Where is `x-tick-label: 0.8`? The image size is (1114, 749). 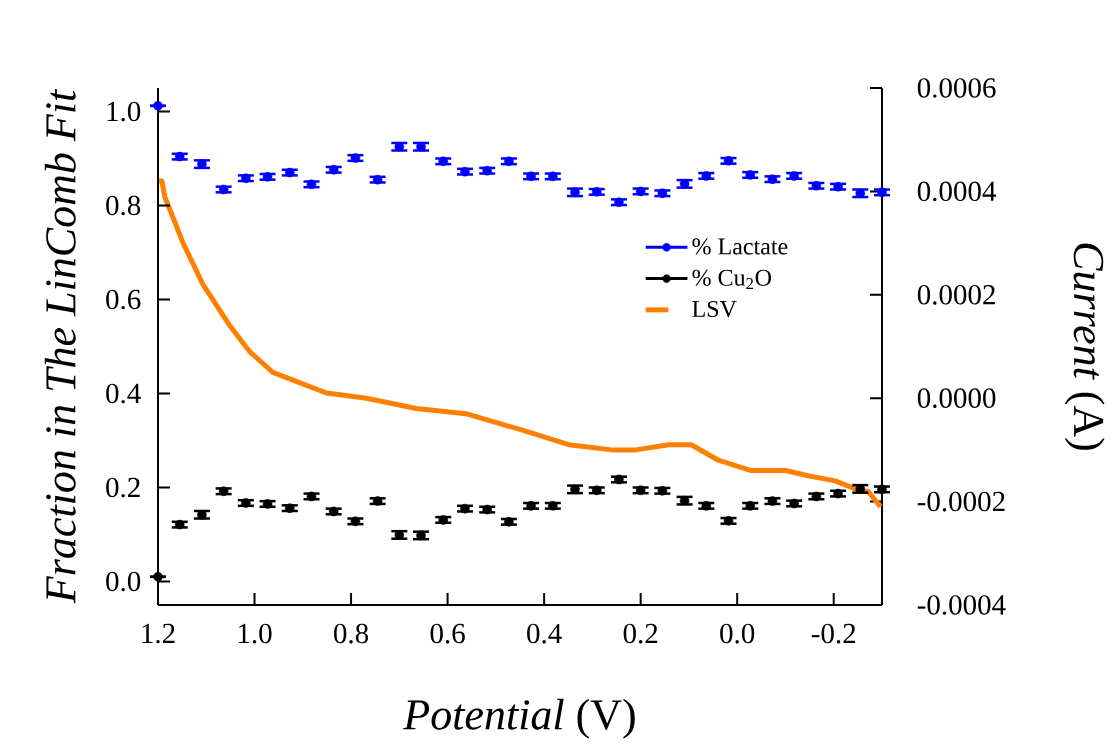
x-tick-label: 0.8 is located at coordinates (351, 633).